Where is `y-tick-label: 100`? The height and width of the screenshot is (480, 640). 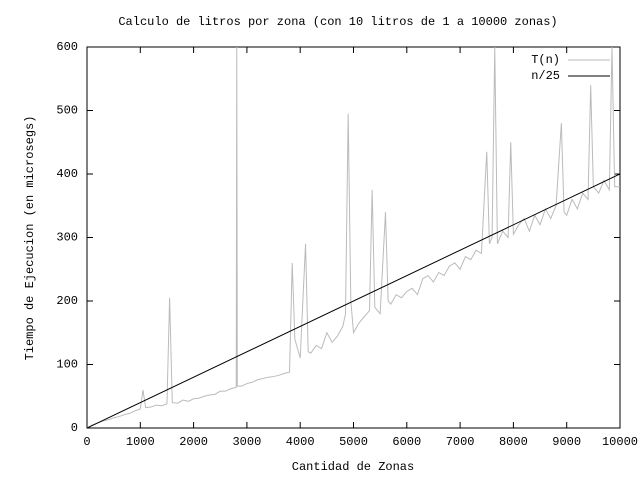
y-tick-label: 100 is located at coordinates (67, 365).